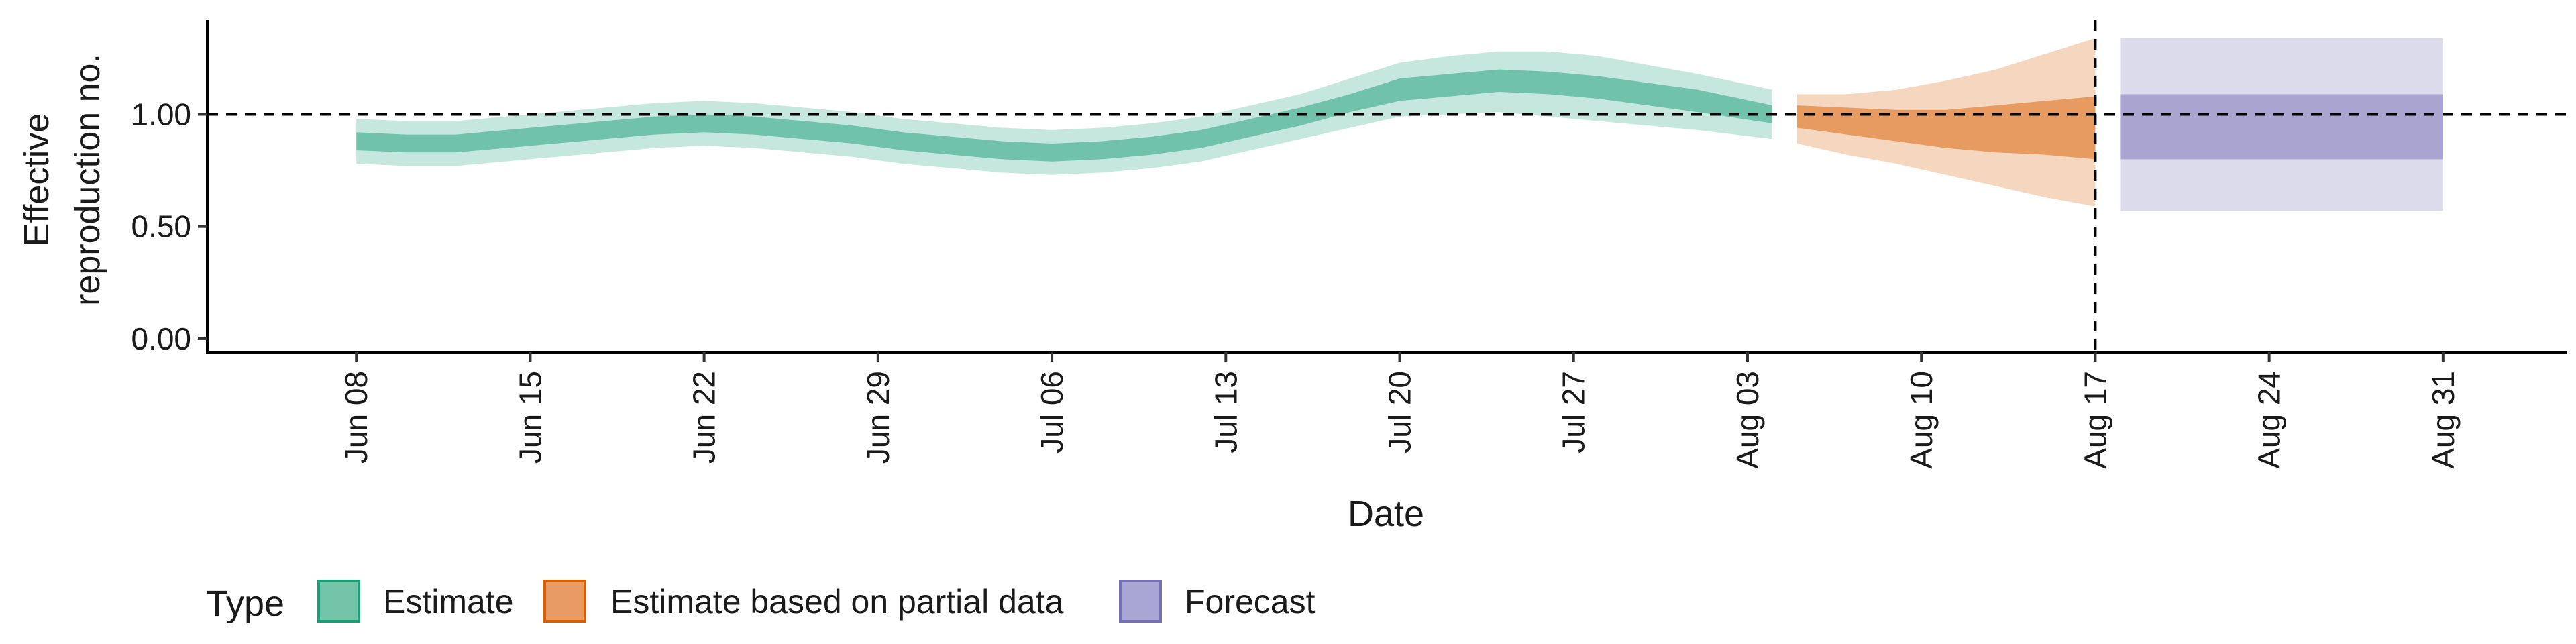 This screenshot has height=644, width=2576. What do you see at coordinates (2269, 420) in the screenshot?
I see `x-tick-label: Aug 24` at bounding box center [2269, 420].